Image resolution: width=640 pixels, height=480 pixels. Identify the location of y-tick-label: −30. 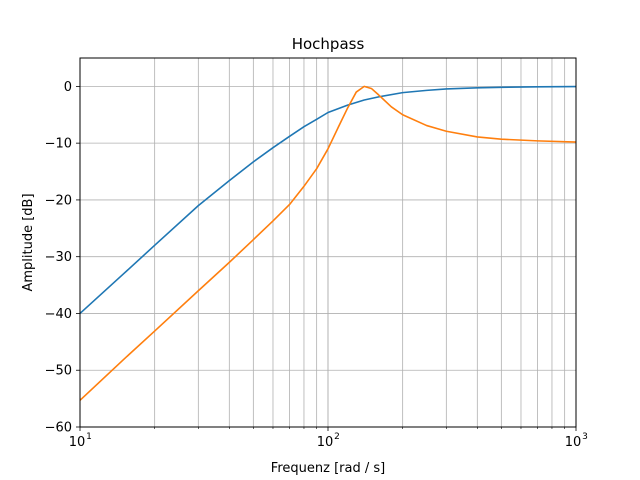
(58, 257).